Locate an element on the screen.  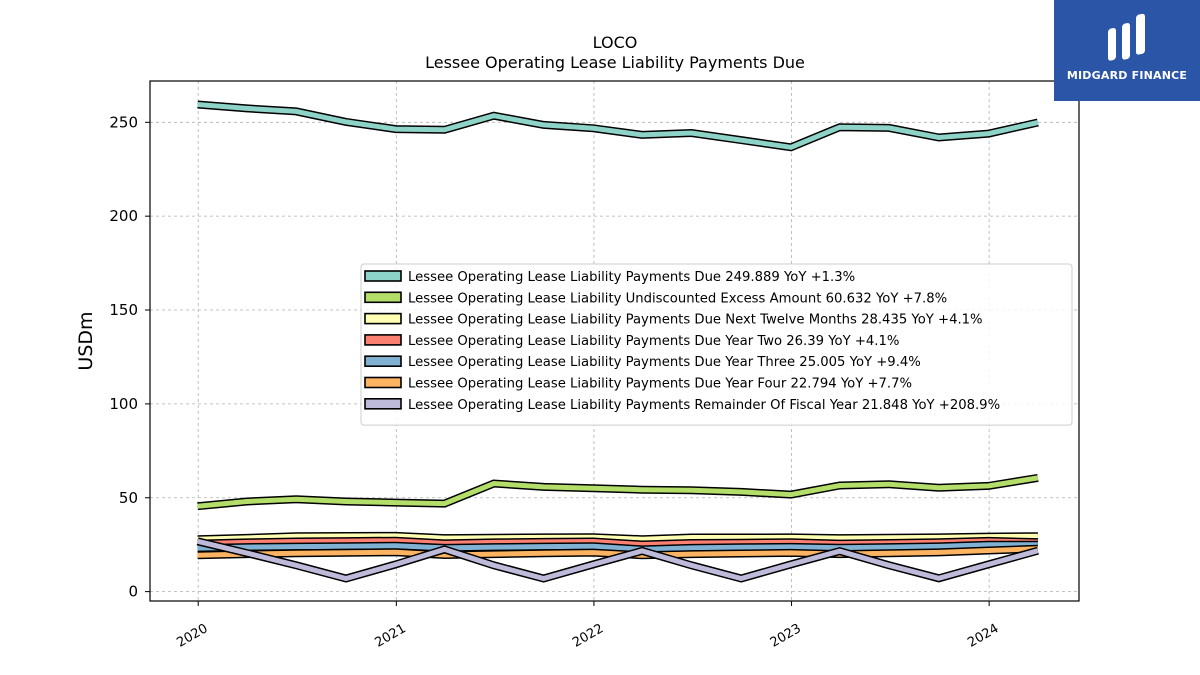
midgard-logo-icon is located at coordinates (1126, 37).